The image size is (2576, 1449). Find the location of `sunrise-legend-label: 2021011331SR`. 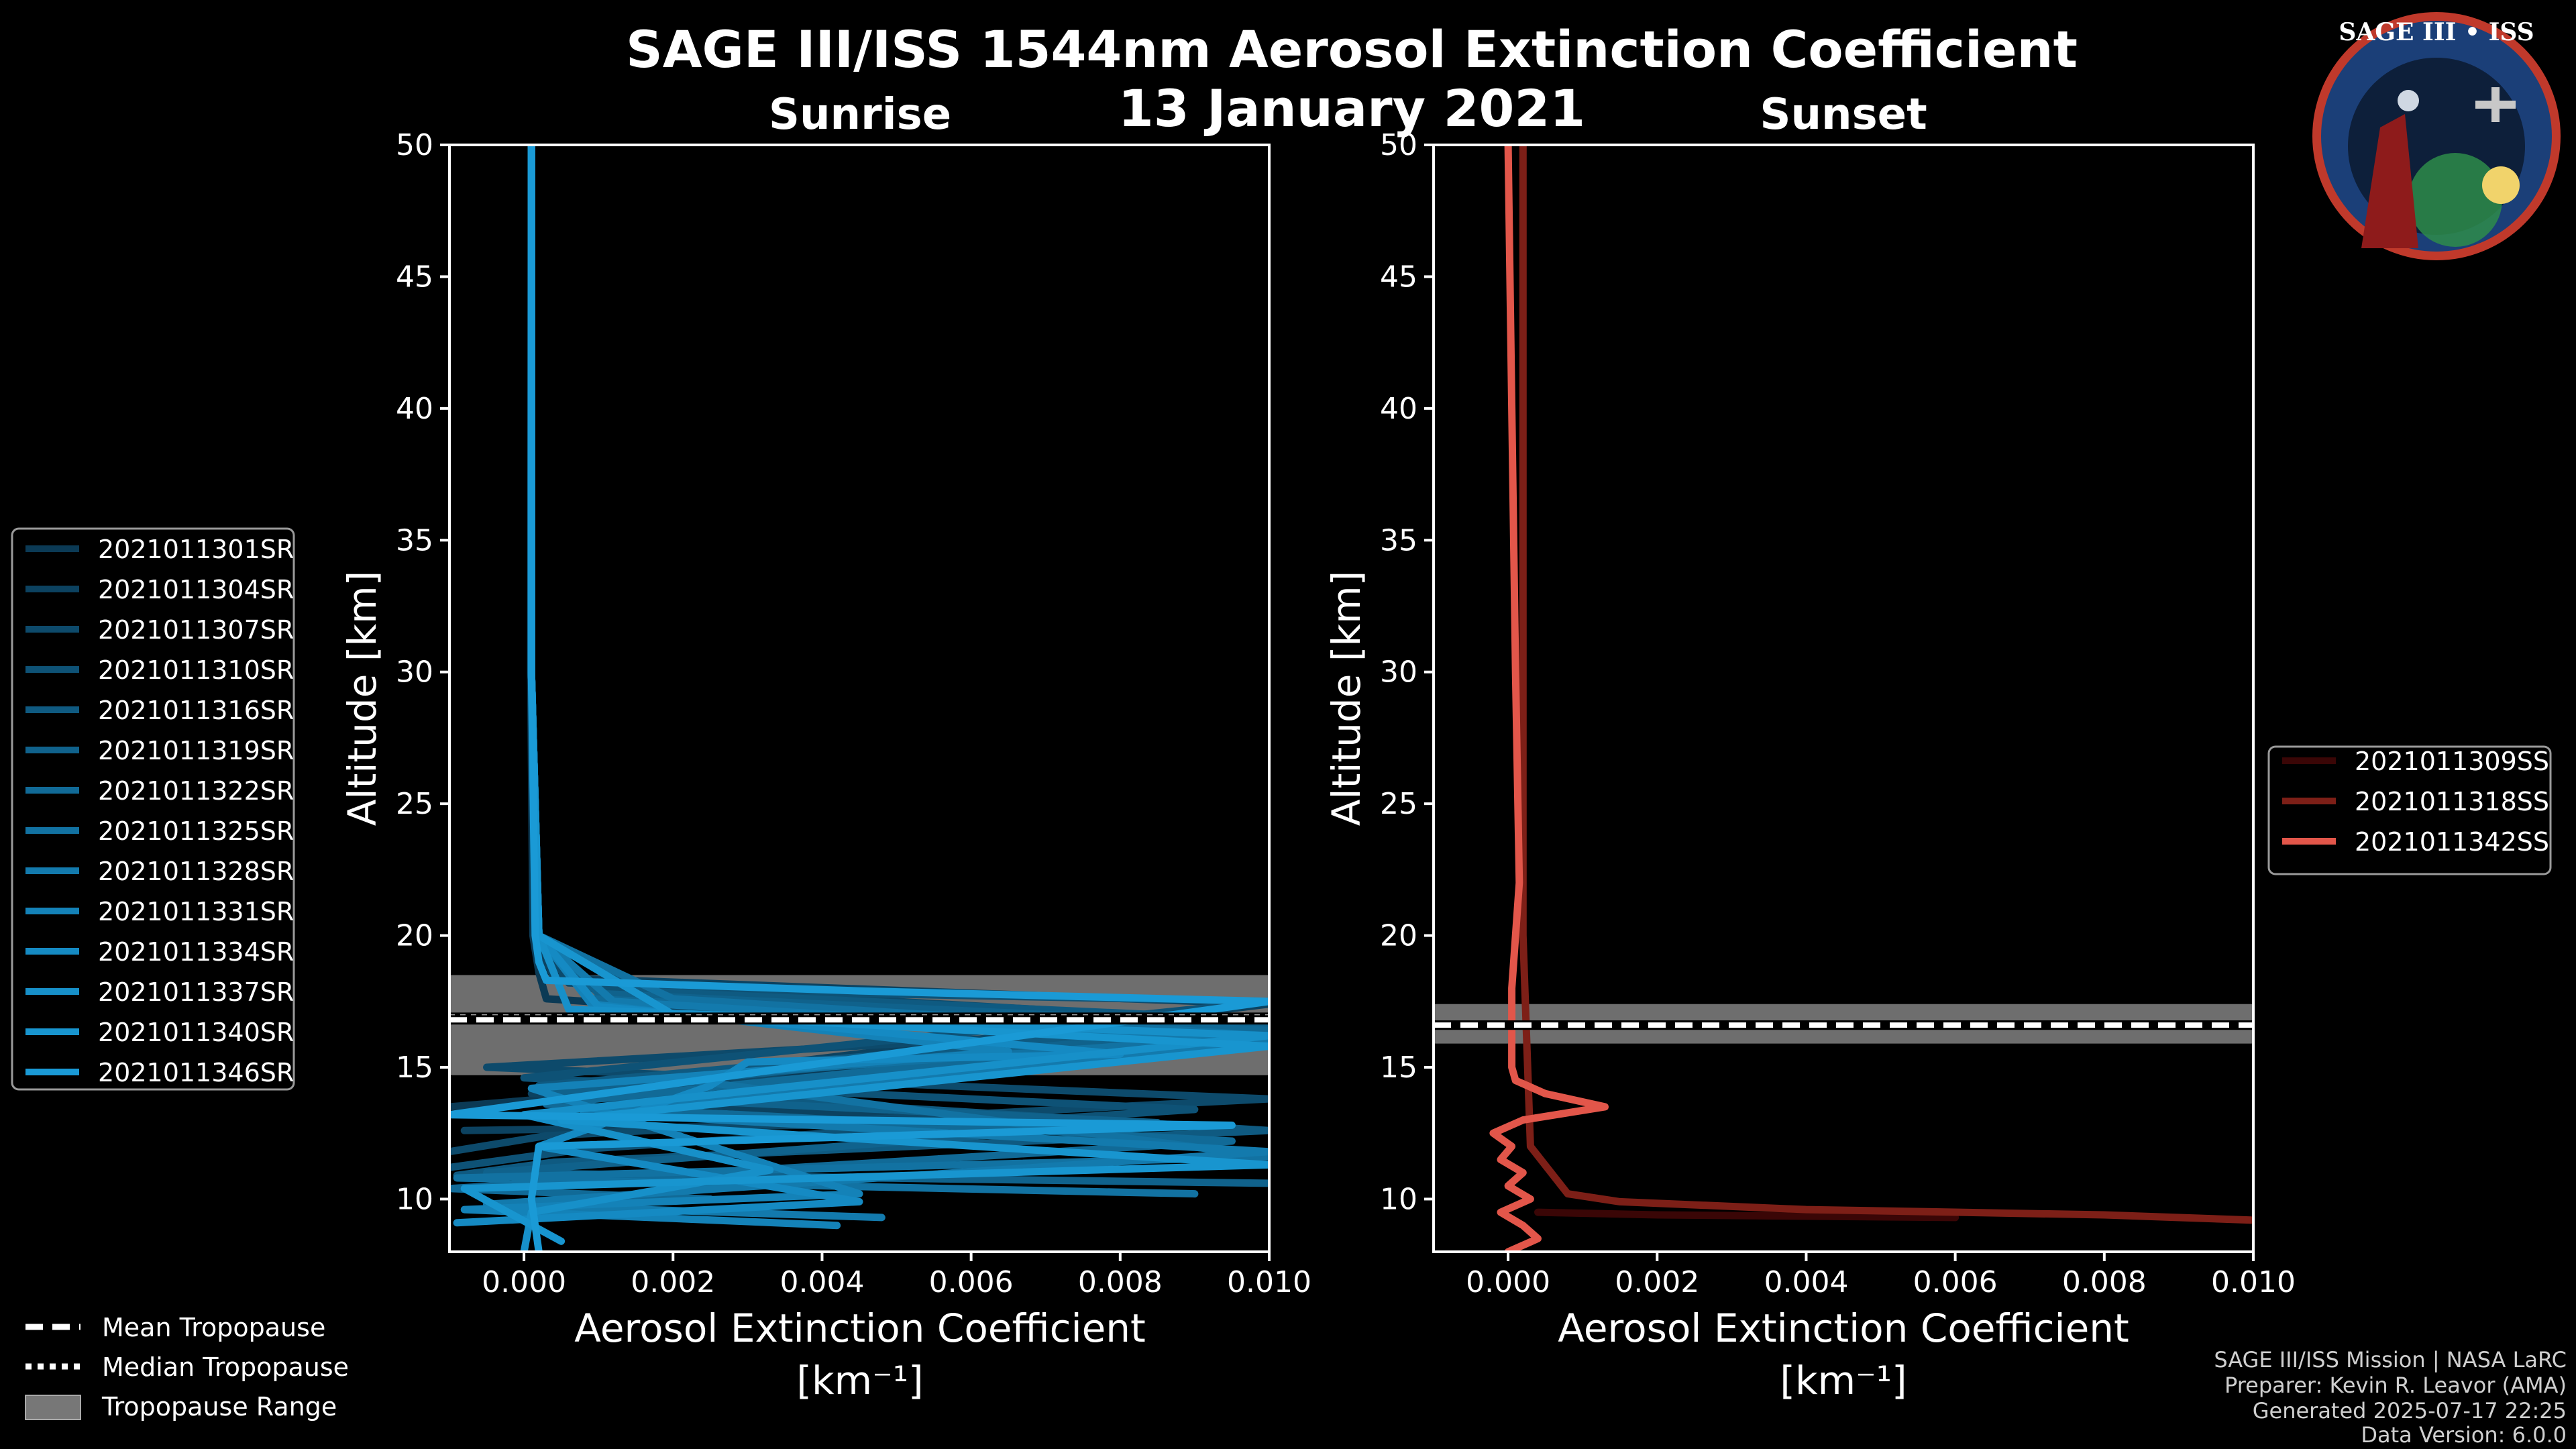

sunrise-legend-label: 2021011331SR is located at coordinates (196, 911).